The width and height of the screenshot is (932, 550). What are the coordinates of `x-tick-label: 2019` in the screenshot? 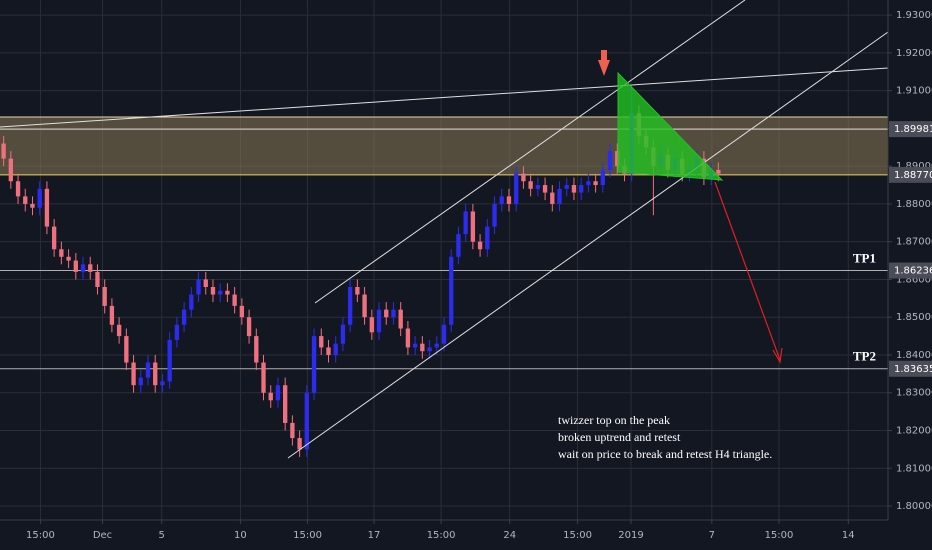 It's located at (630, 535).